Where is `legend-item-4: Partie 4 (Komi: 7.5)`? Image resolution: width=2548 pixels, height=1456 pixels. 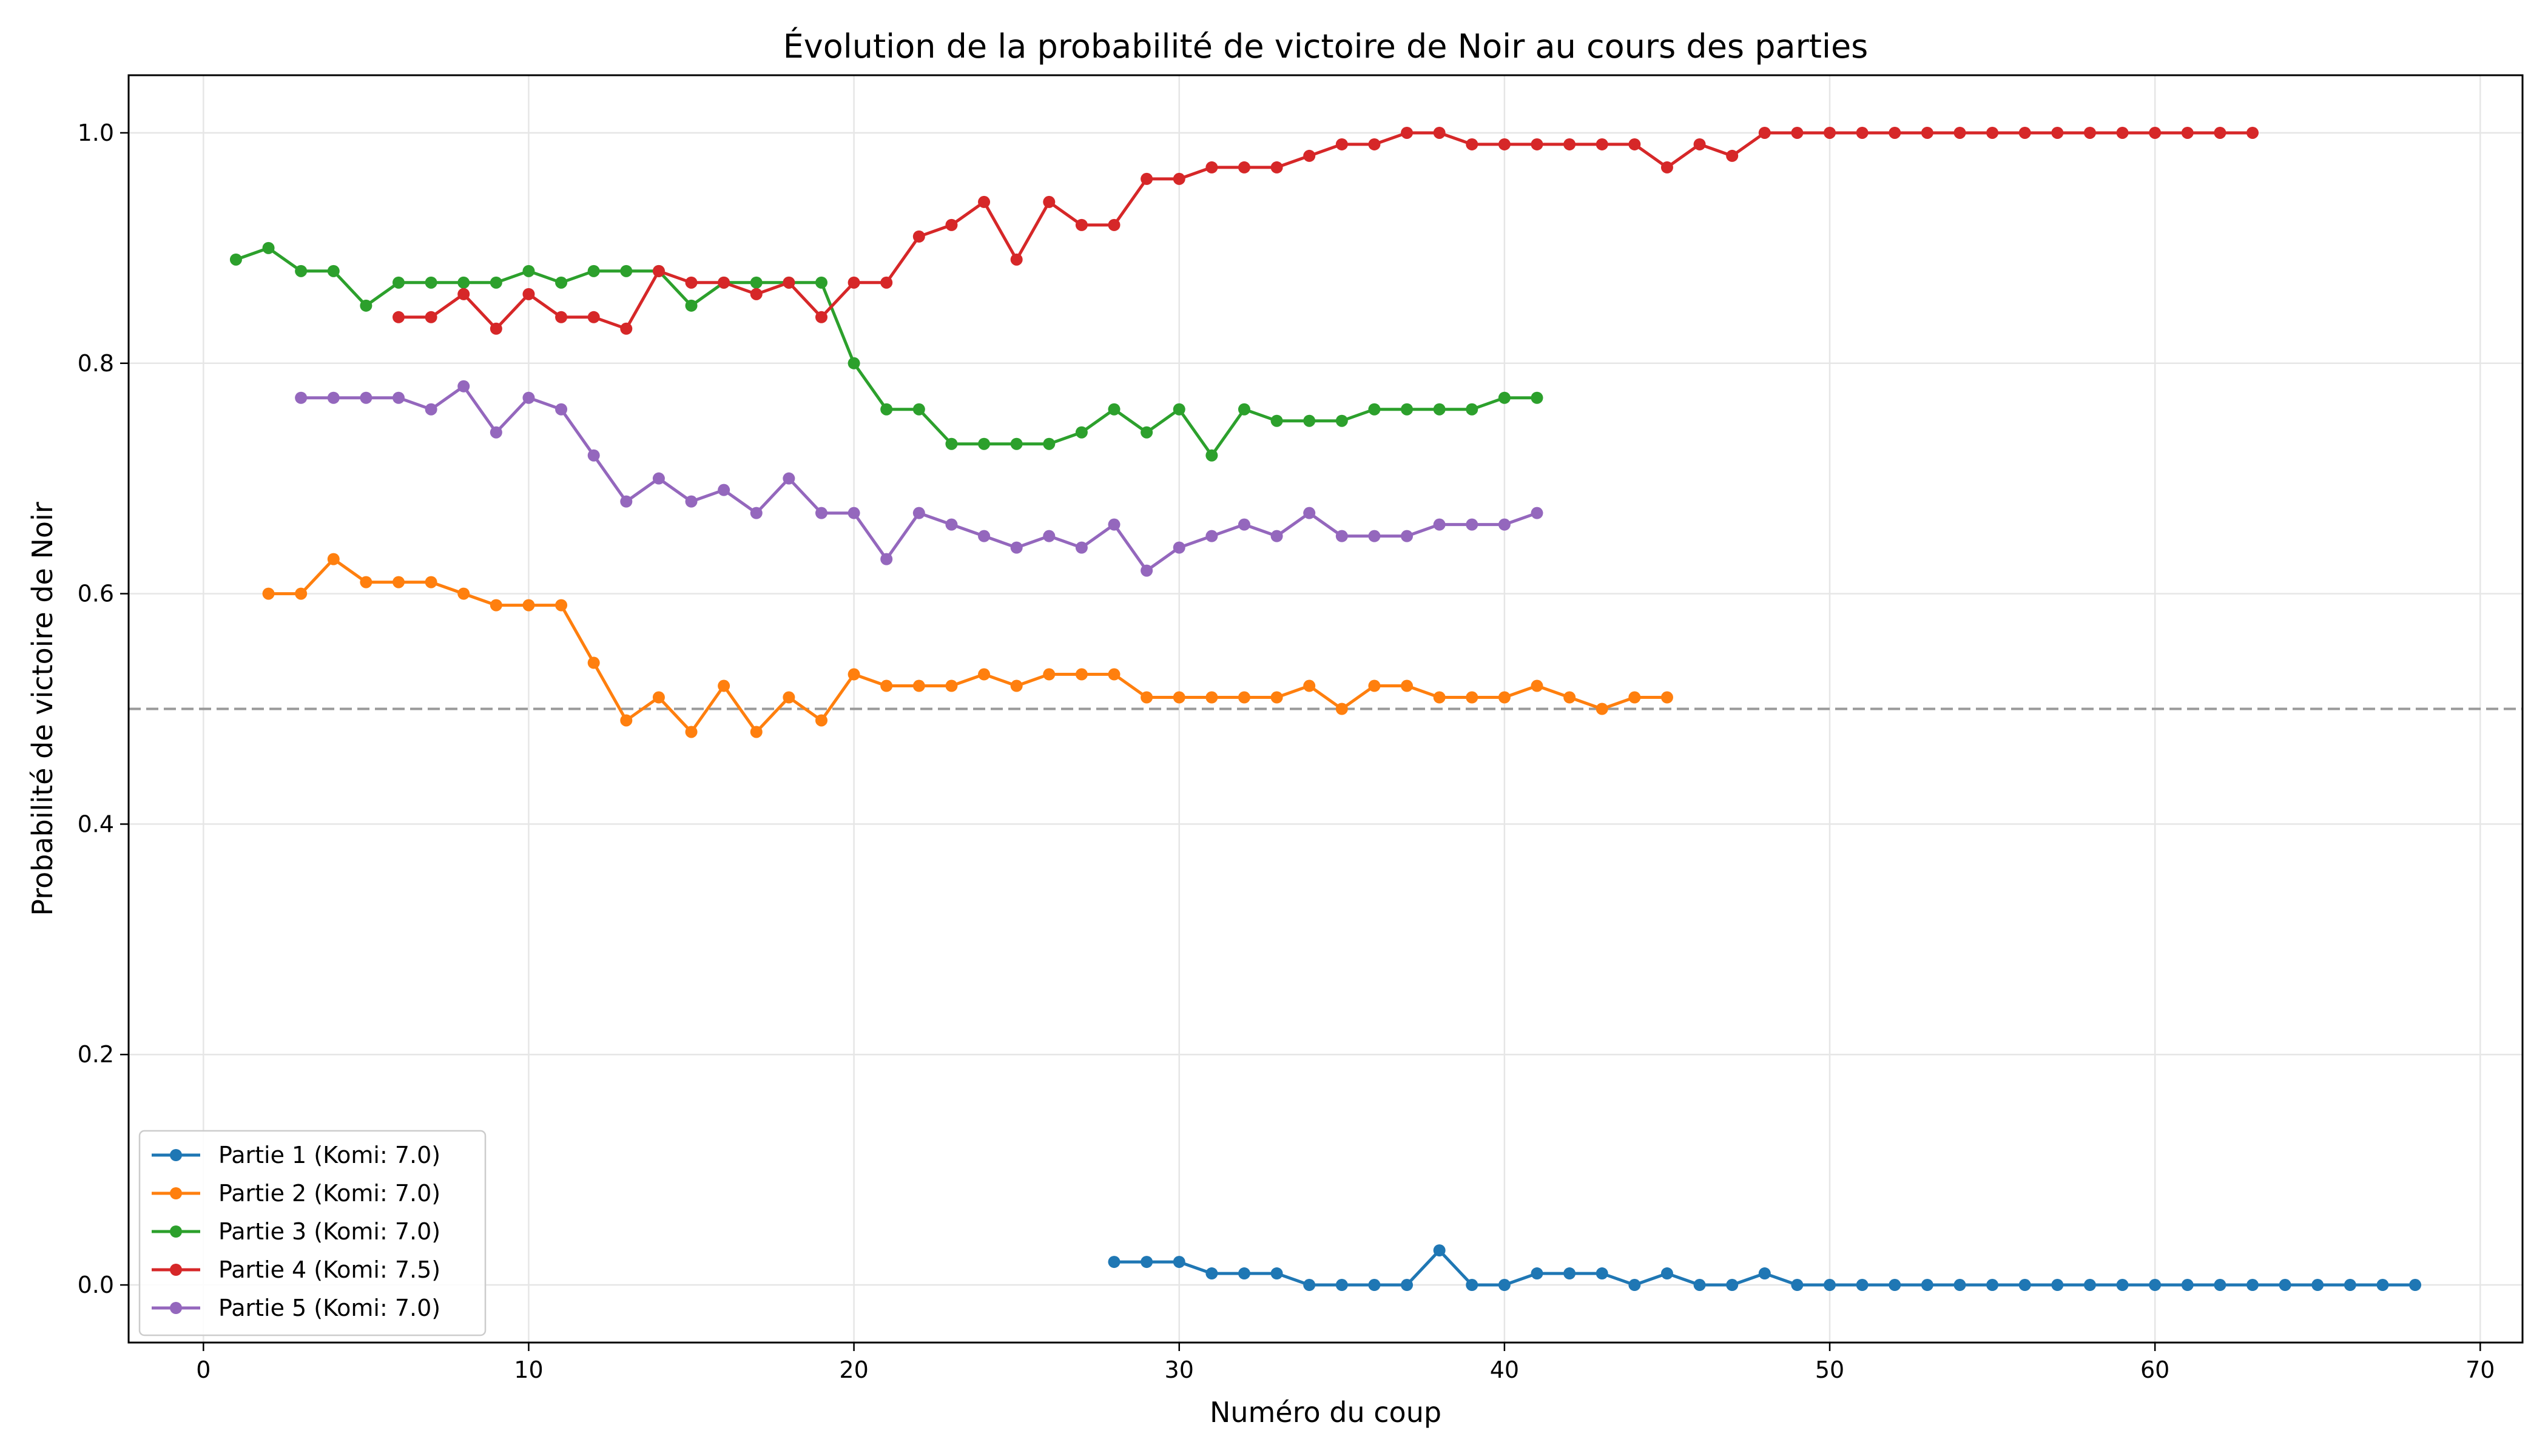 legend-item-4: Partie 4 (Komi: 7.5) is located at coordinates (296, 1269).